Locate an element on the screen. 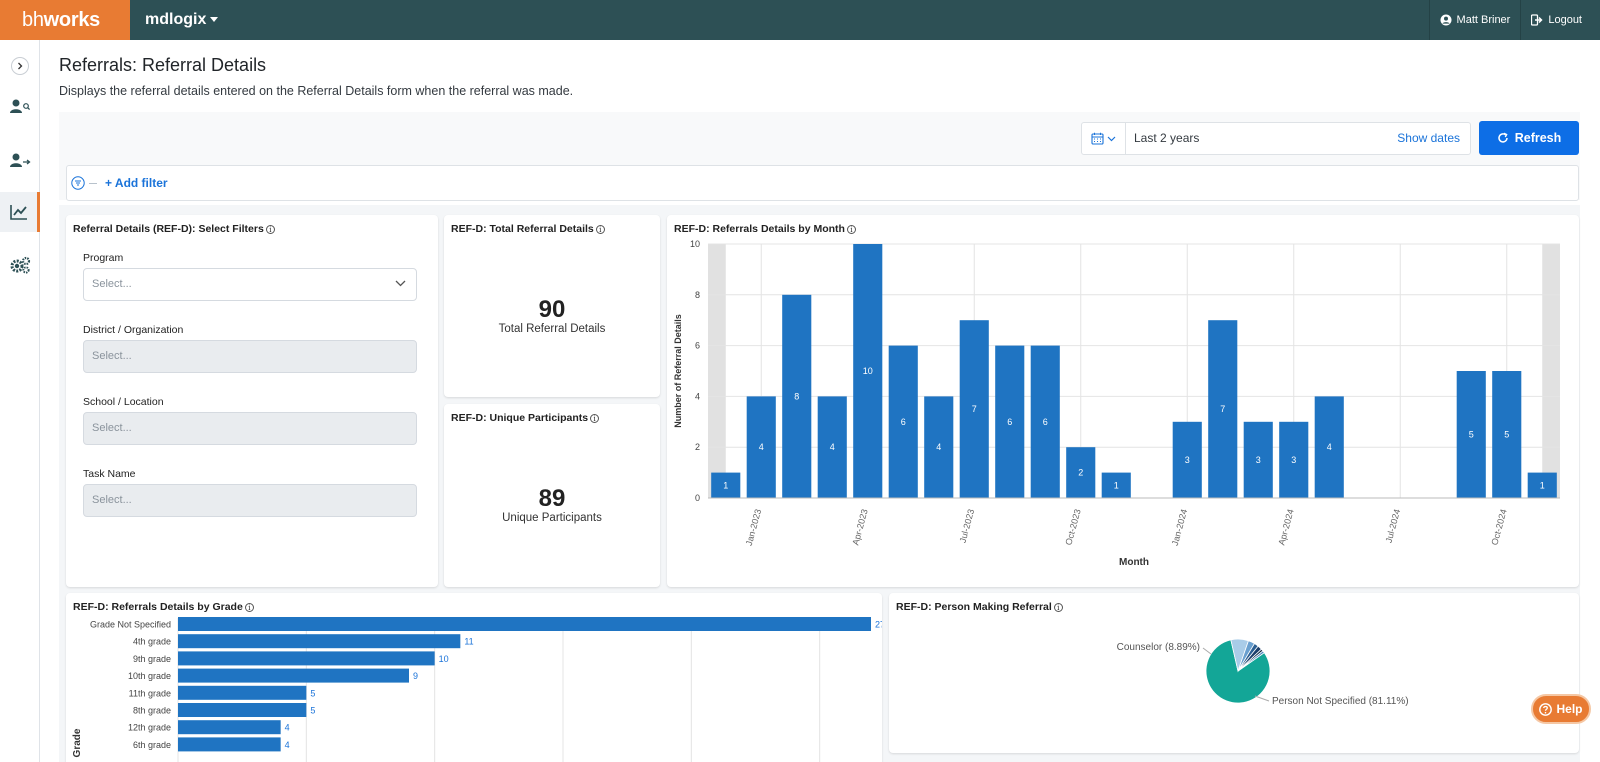 The width and height of the screenshot is (1600, 762). sidebar-participant-search is located at coordinates (20, 106).